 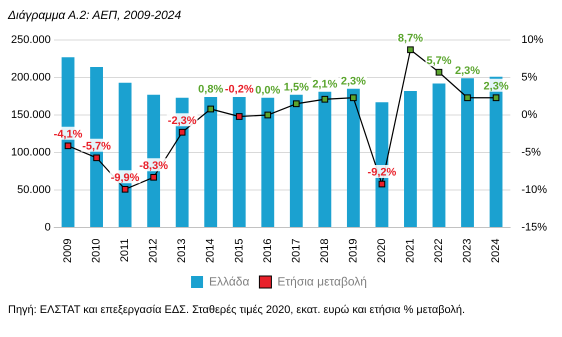 I want to click on legend-label: Ελλάδα, so click(x=229, y=281).